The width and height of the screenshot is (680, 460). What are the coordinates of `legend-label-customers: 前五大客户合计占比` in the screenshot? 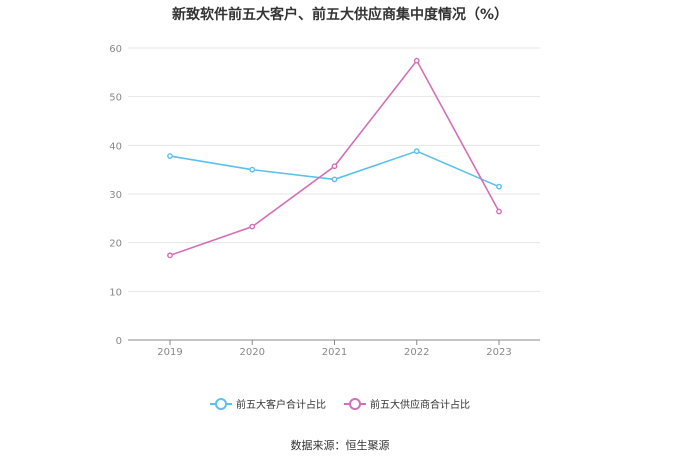 It's located at (281, 405).